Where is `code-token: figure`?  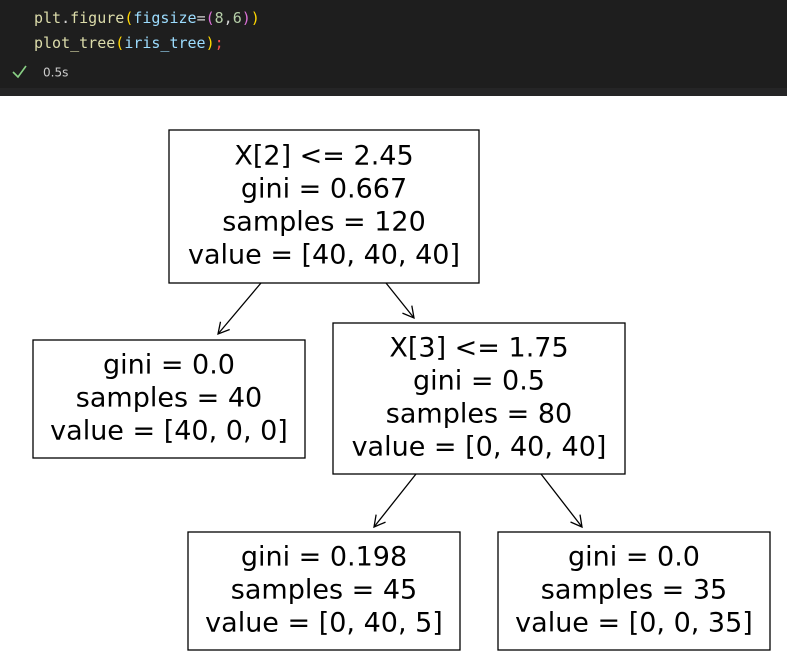 code-token: figure is located at coordinates (97, 18).